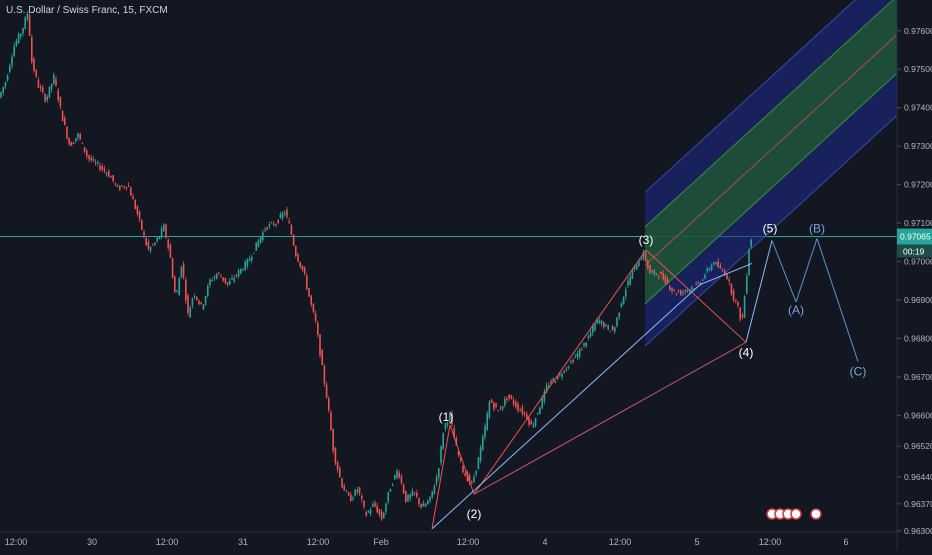 The width and height of the screenshot is (932, 555). What do you see at coordinates (918, 446) in the screenshot?
I see `y-tick-label: 0.96520` at bounding box center [918, 446].